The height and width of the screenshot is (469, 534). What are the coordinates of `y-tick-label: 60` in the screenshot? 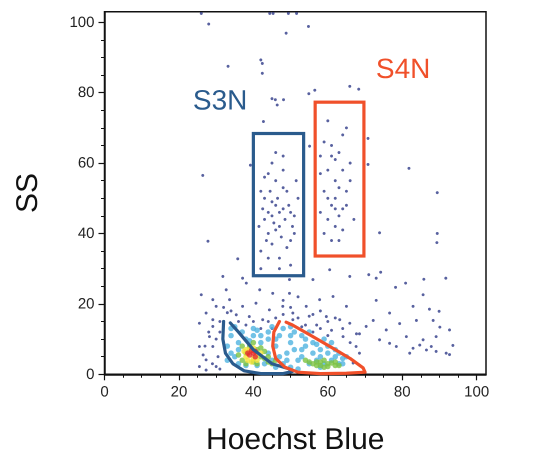 It's located at (86, 163).